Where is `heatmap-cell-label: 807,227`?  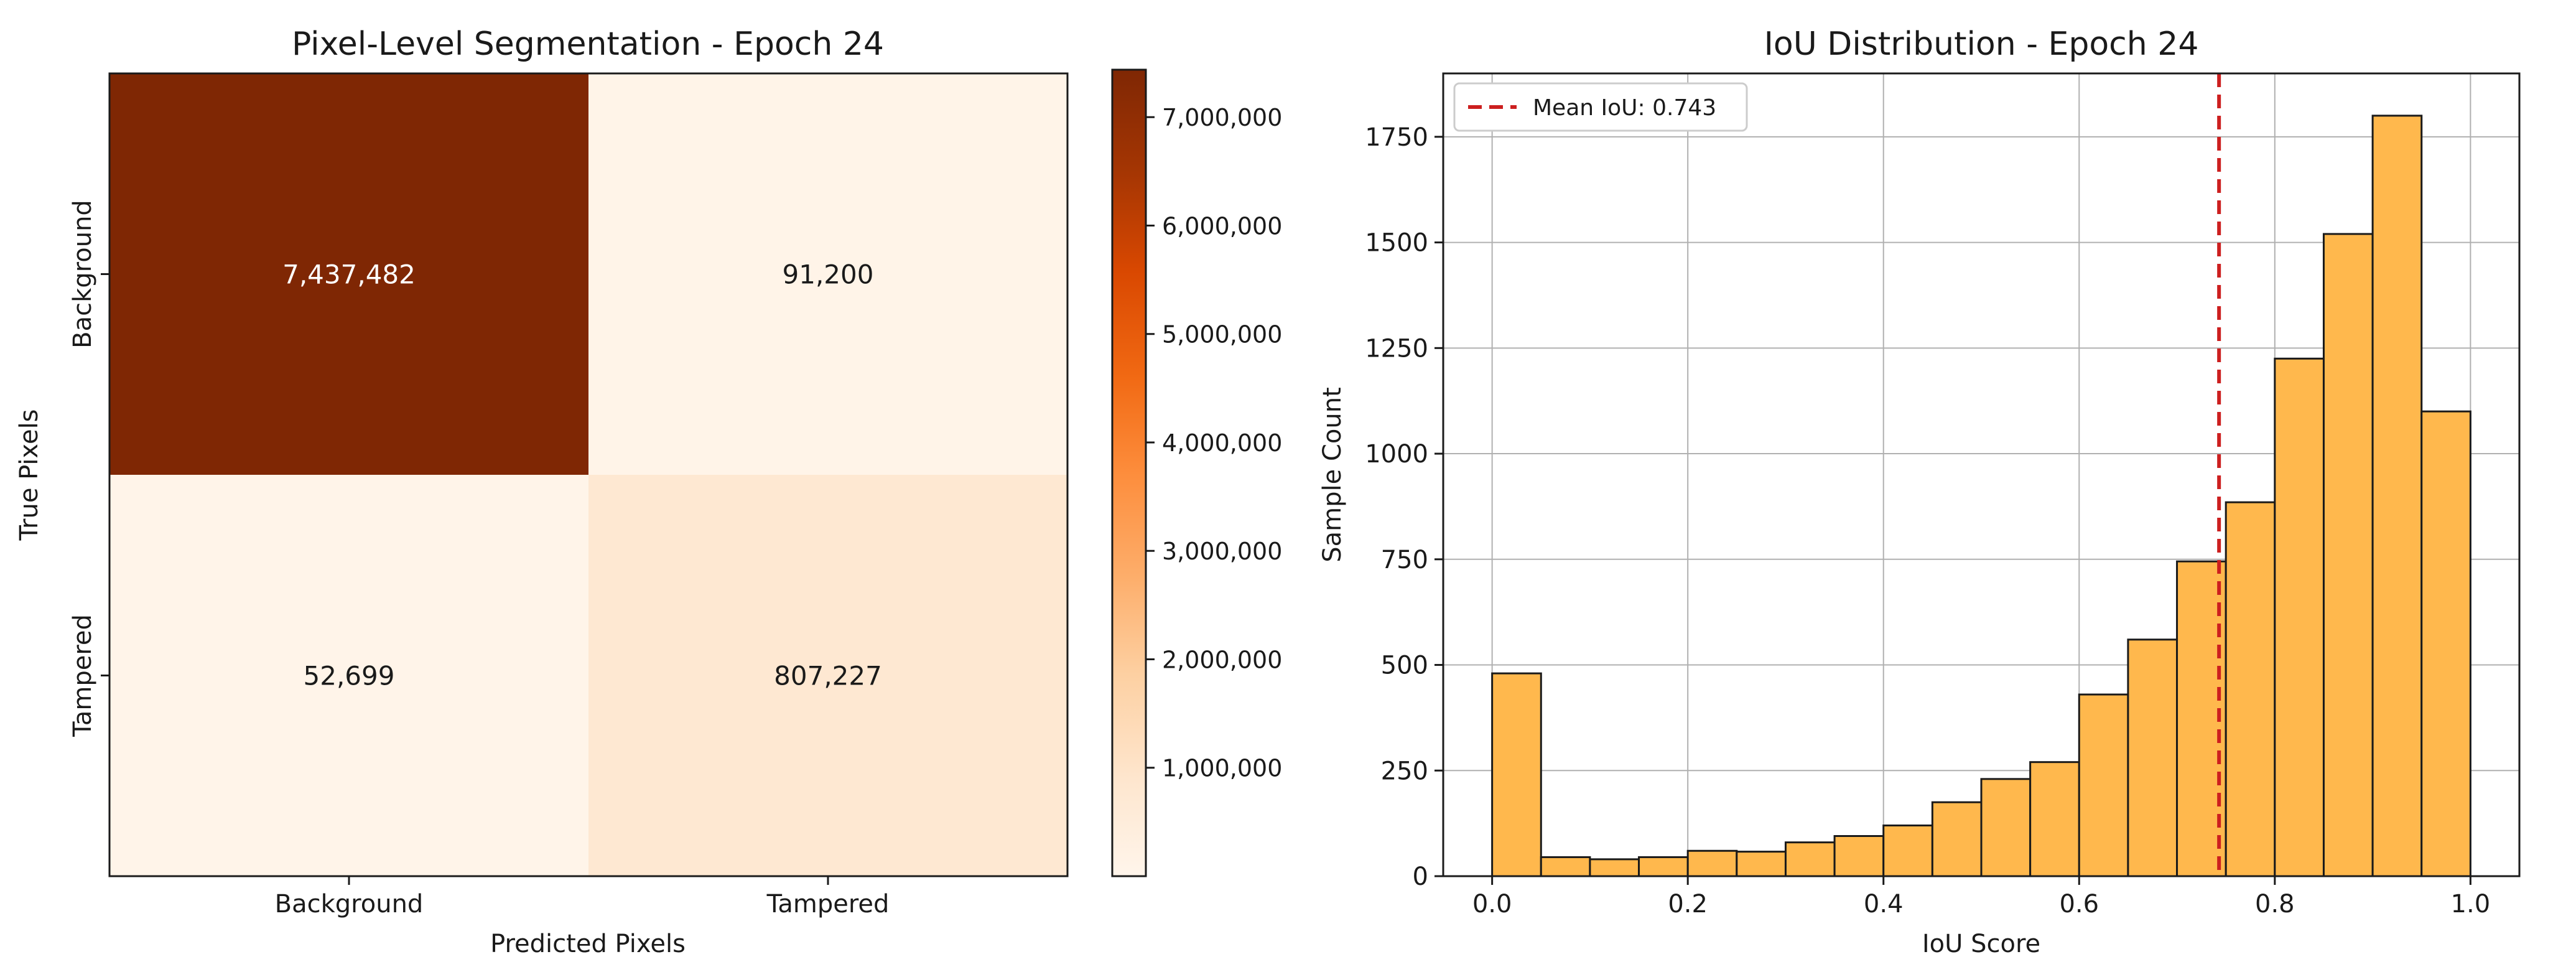
heatmap-cell-label: 807,227 is located at coordinates (828, 676).